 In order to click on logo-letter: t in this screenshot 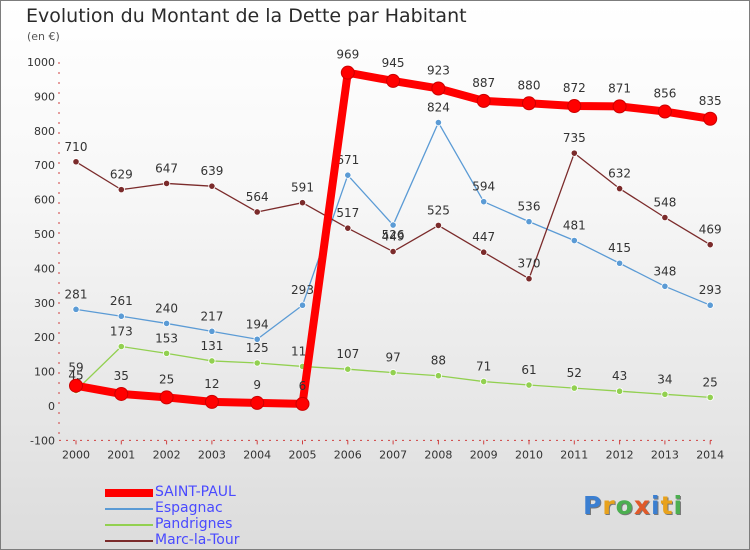, I will do `click(667, 505)`.